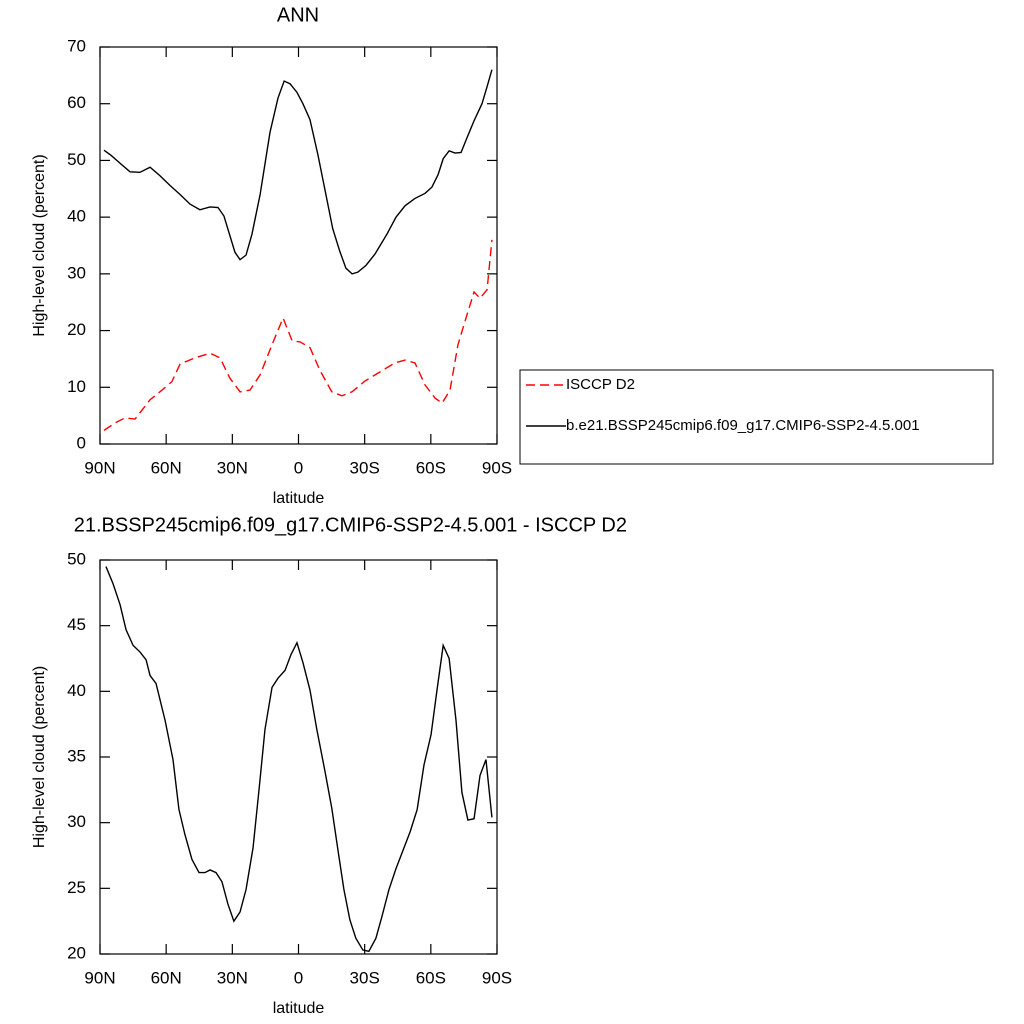 The image size is (1024, 1024). What do you see at coordinates (81, 442) in the screenshot?
I see `y-tick-label: 0` at bounding box center [81, 442].